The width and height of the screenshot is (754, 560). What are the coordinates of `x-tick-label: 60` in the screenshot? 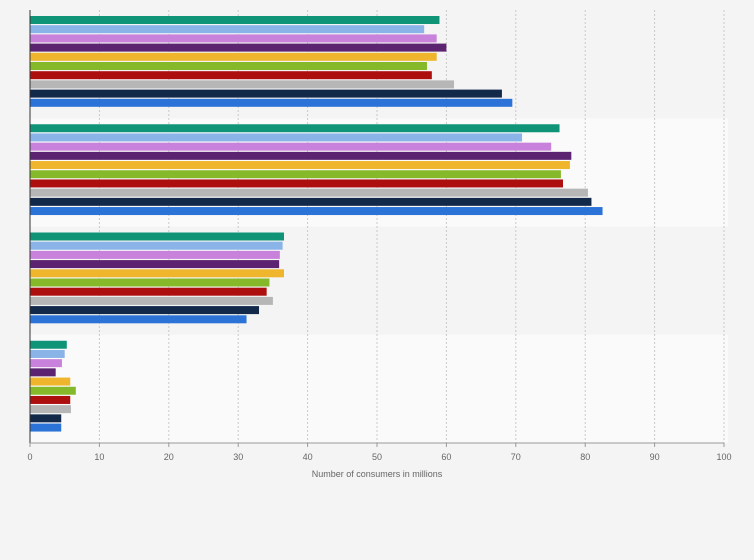 It's located at (446, 457).